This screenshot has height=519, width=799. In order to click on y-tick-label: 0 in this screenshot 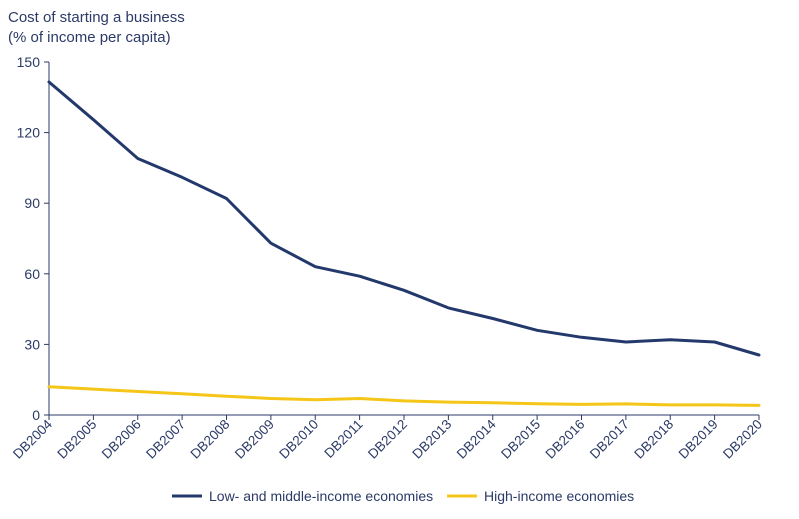, I will do `click(36, 415)`.